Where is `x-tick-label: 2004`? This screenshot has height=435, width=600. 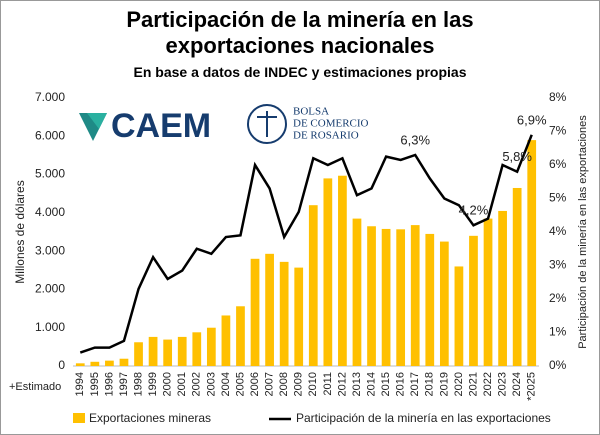 x-tick-label: 2004 is located at coordinates (226, 384).